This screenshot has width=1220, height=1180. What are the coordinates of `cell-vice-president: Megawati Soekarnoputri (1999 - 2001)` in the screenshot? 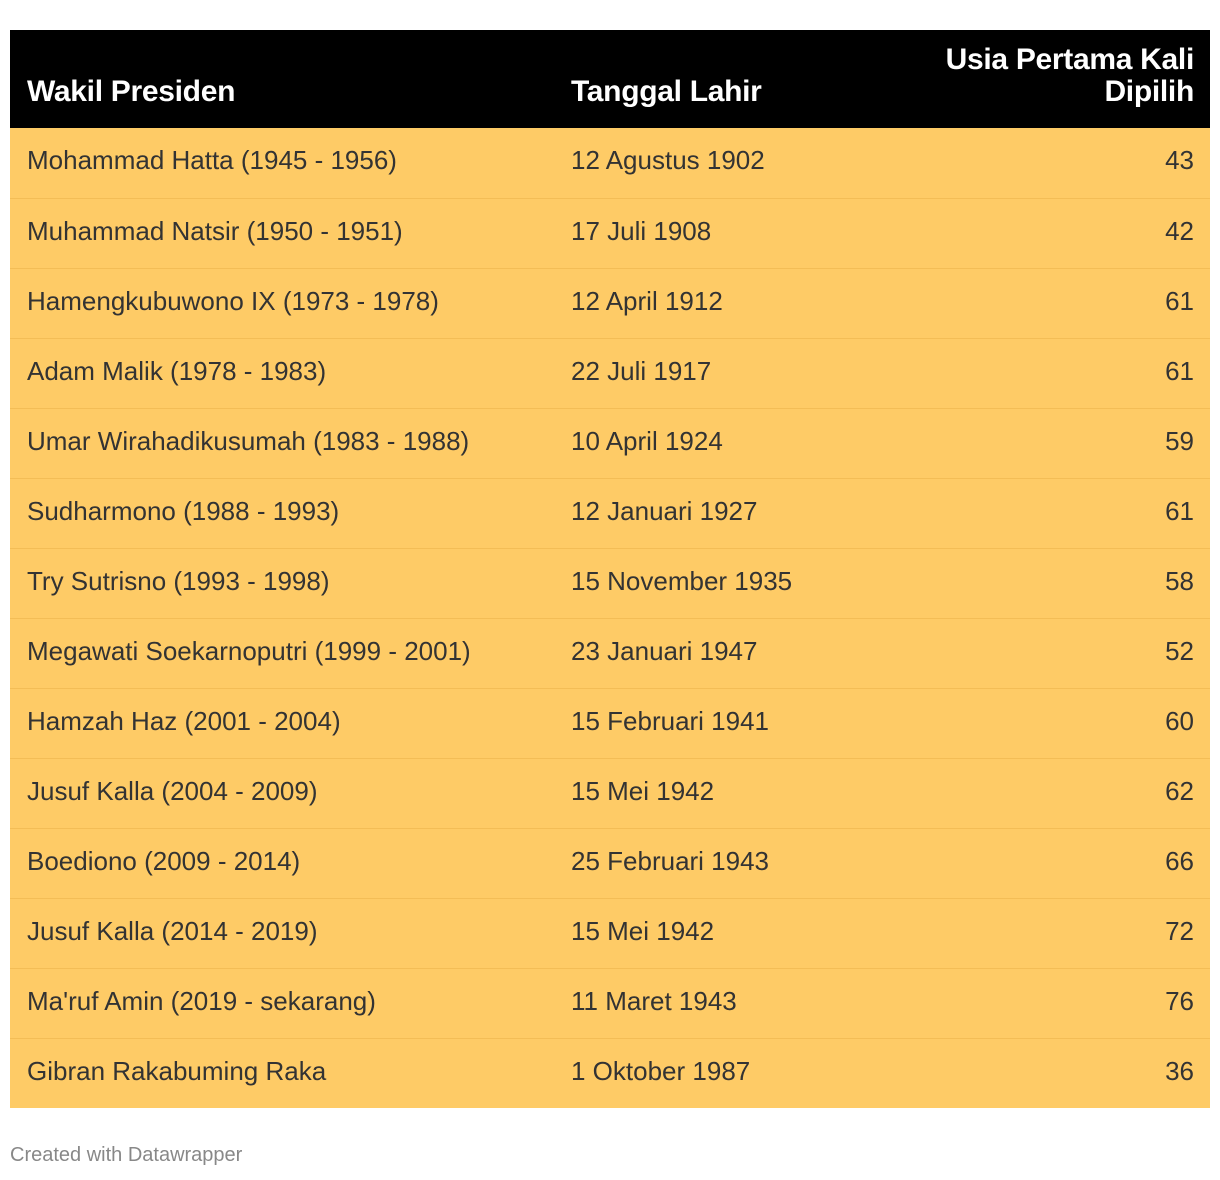 It's located at (249, 651).